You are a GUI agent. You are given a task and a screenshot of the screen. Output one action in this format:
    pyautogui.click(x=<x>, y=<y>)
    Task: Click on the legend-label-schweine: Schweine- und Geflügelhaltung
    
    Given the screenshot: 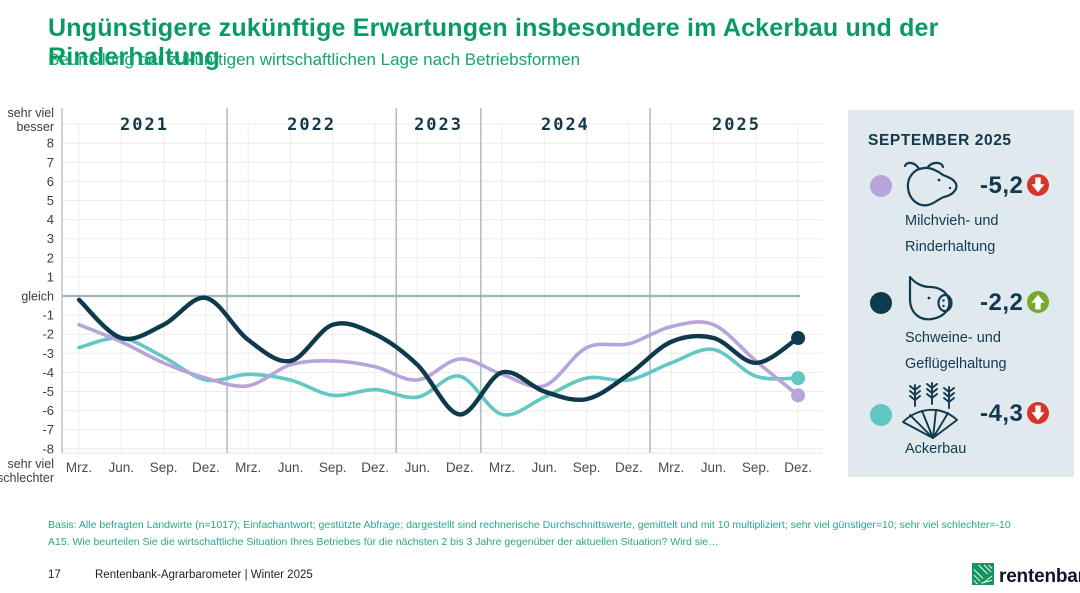 What is the action you would take?
    pyautogui.click(x=956, y=351)
    